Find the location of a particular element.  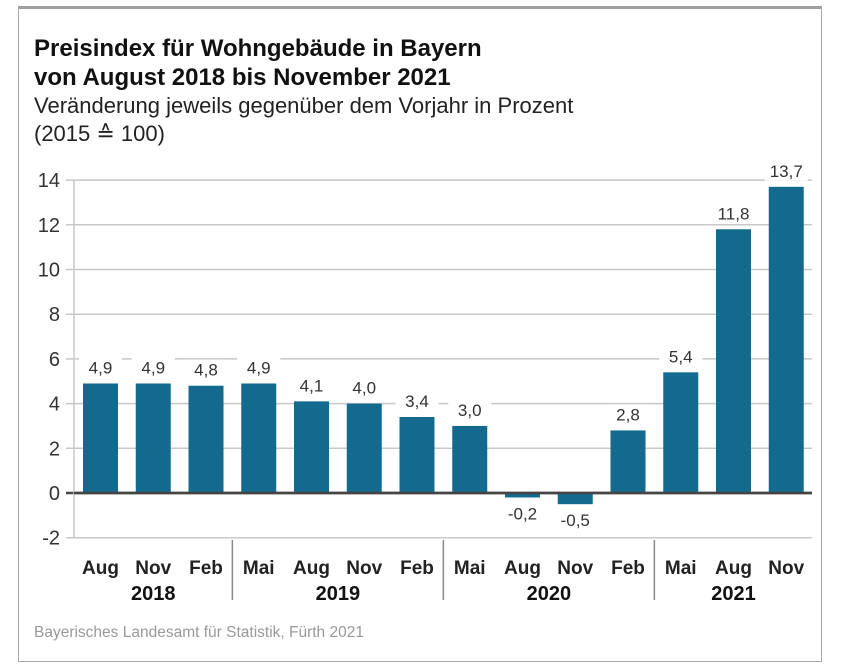

value-label: -0,2 is located at coordinates (522, 513).